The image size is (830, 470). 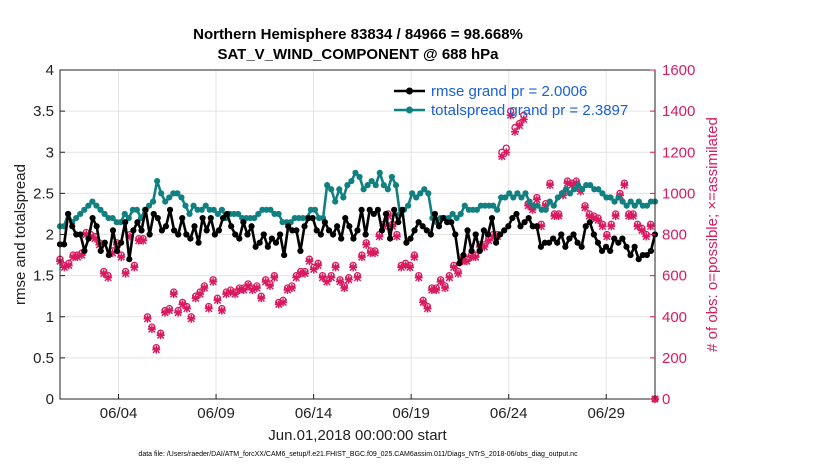 I want to click on legend-rmse-label: rmse grand pr = 2.0006, so click(x=509, y=91).